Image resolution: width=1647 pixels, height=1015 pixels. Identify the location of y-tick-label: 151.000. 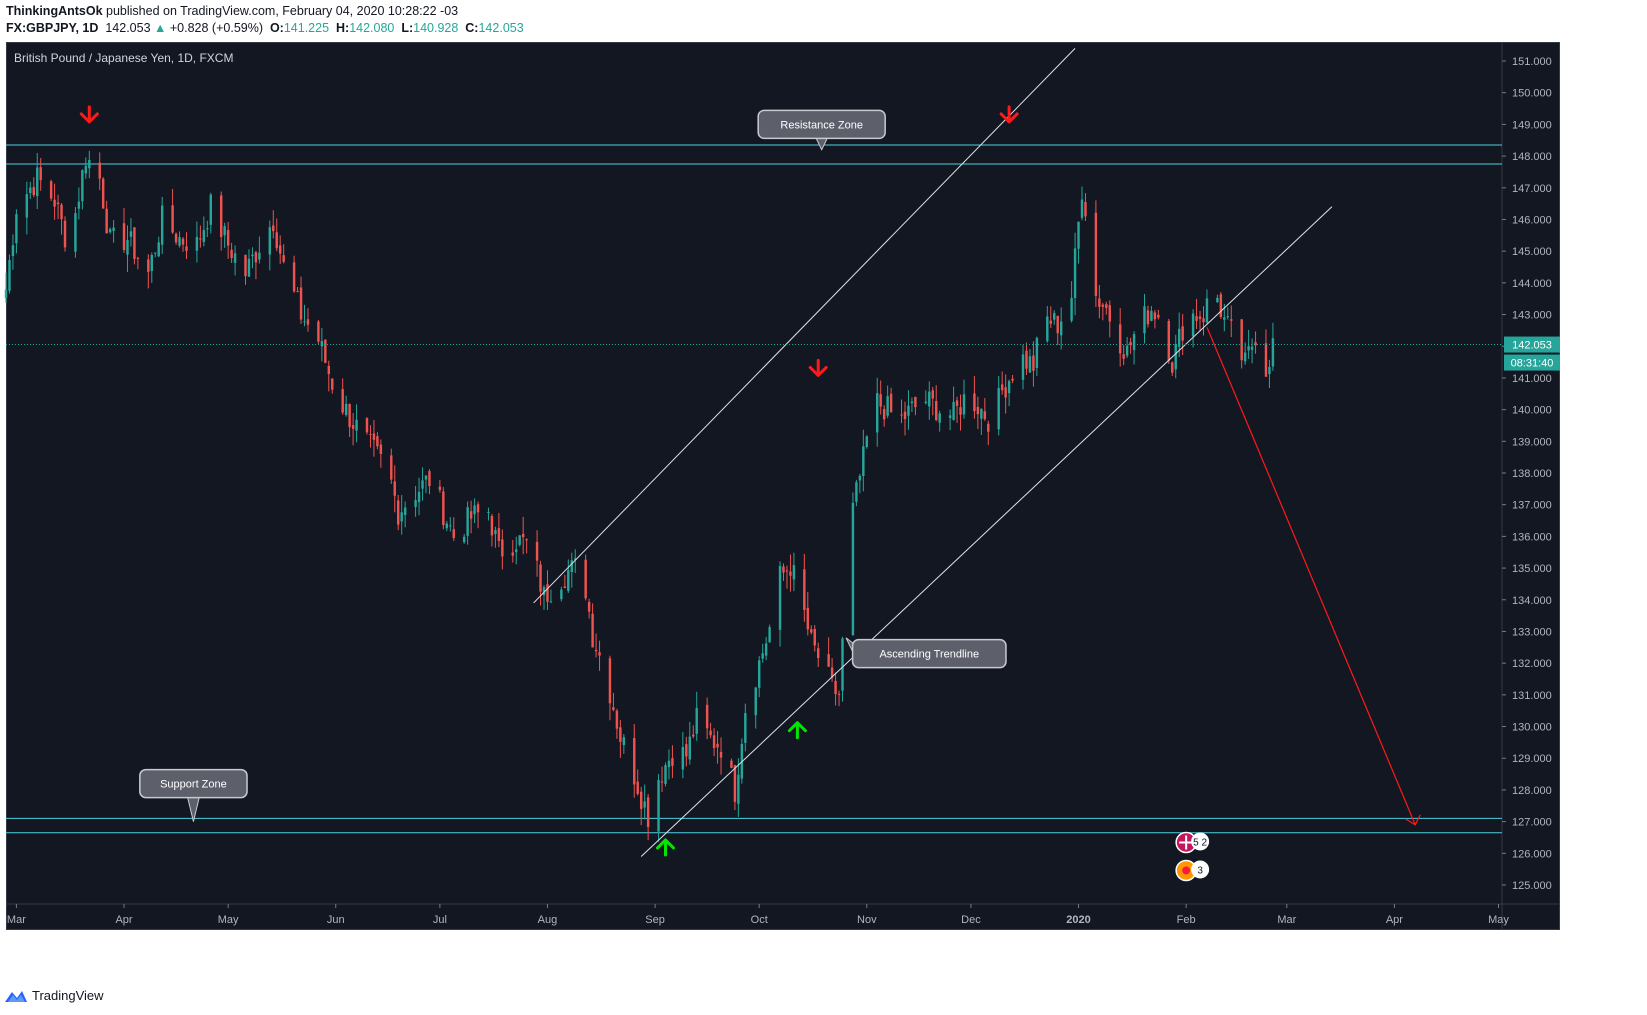
(1532, 62).